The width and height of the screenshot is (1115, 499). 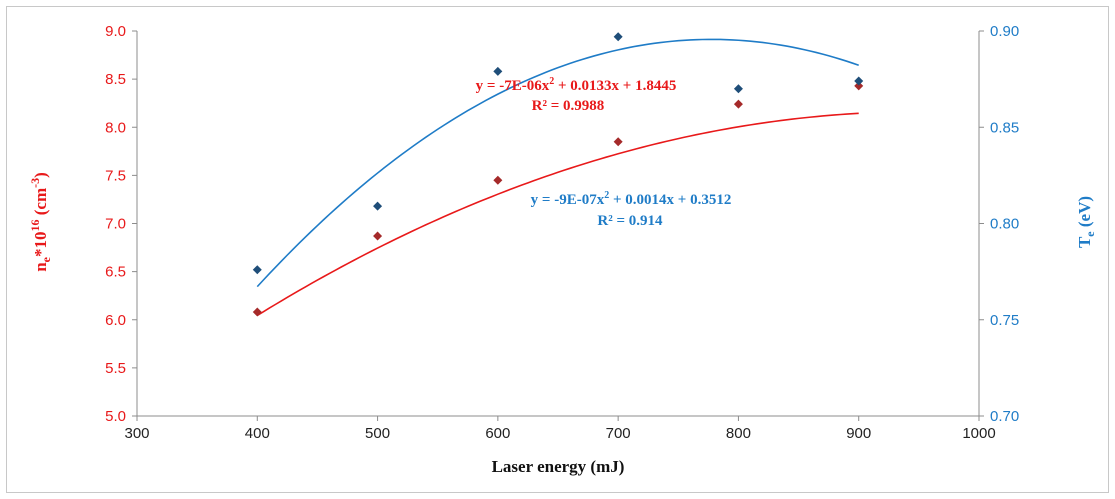 I want to click on x-tick-label: 700, so click(x=618, y=433).